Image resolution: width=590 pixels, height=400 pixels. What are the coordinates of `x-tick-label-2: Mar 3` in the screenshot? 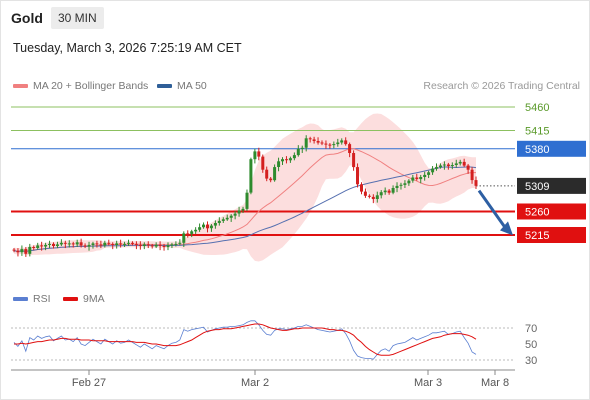 It's located at (428, 383).